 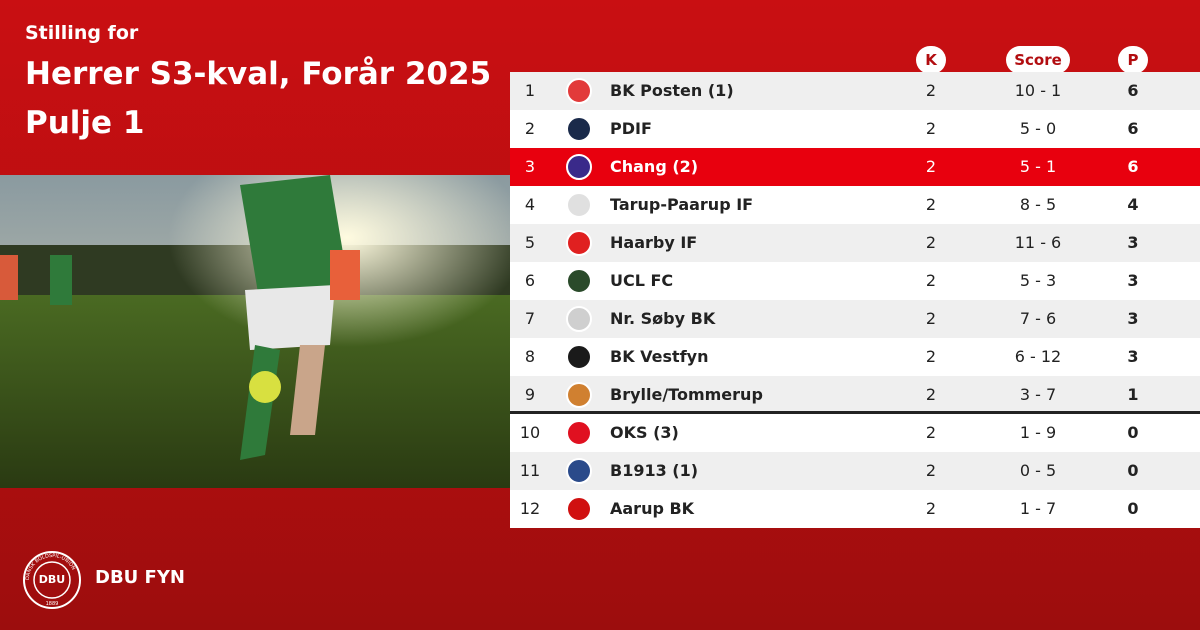 I want to click on table-row: 8 BK Vestfyn 2 6 - 12 3, so click(x=855, y=357).